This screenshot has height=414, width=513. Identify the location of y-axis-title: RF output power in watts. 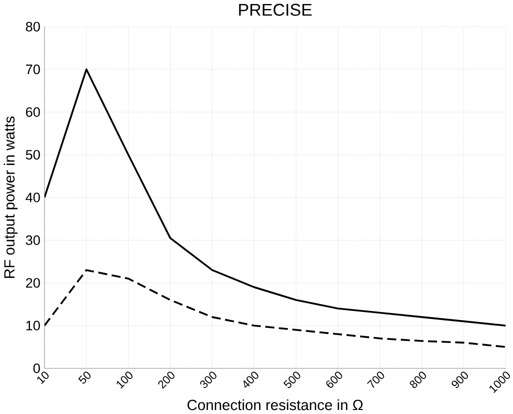
(11, 197).